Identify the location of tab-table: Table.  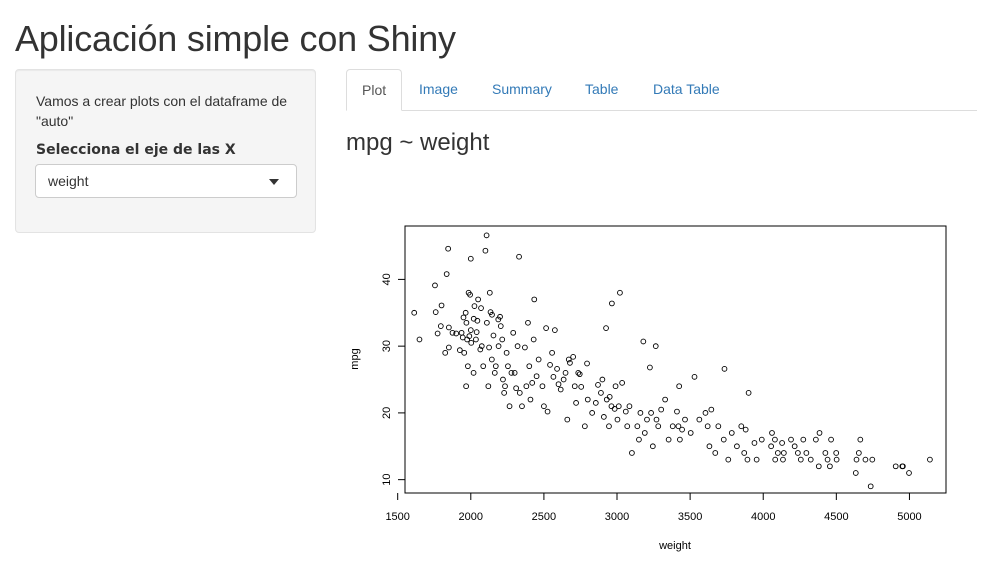
(602, 89).